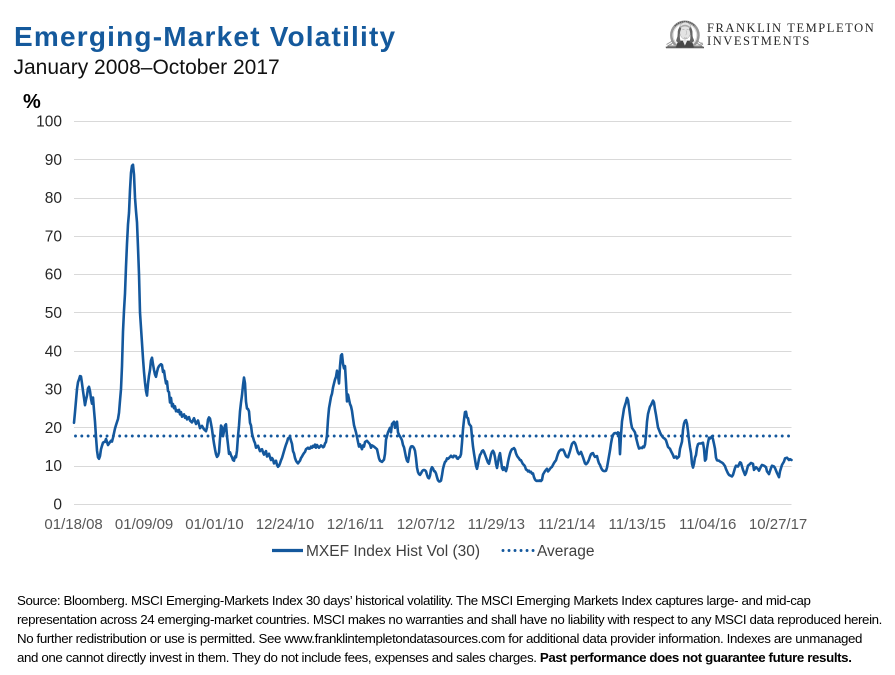 The height and width of the screenshot is (675, 895). Describe the element at coordinates (54, 428) in the screenshot. I see `svg-text: 20` at that location.